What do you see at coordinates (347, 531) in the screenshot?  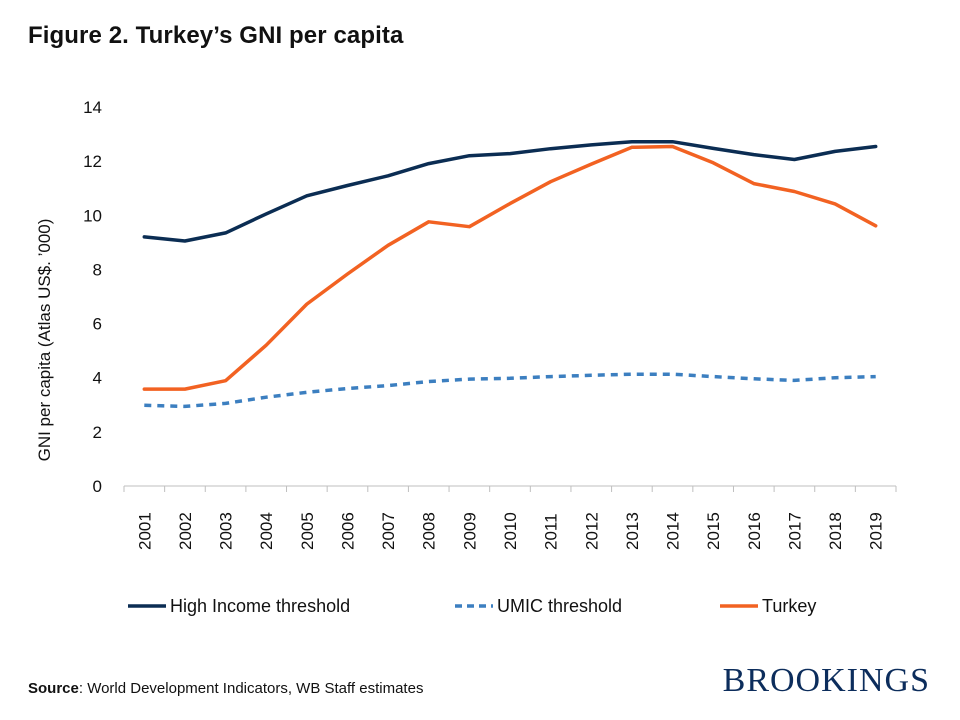 I see `x-tick-label: 2006` at bounding box center [347, 531].